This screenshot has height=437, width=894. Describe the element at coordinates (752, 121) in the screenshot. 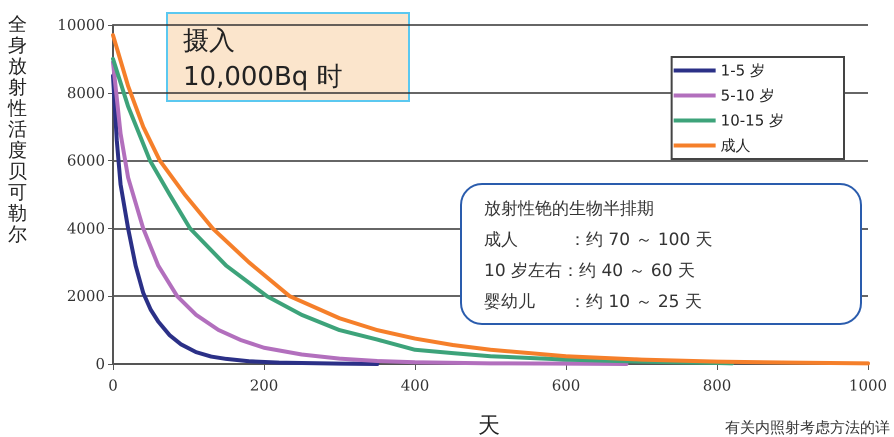

I see `legend-label: 10-15 岁` at that location.